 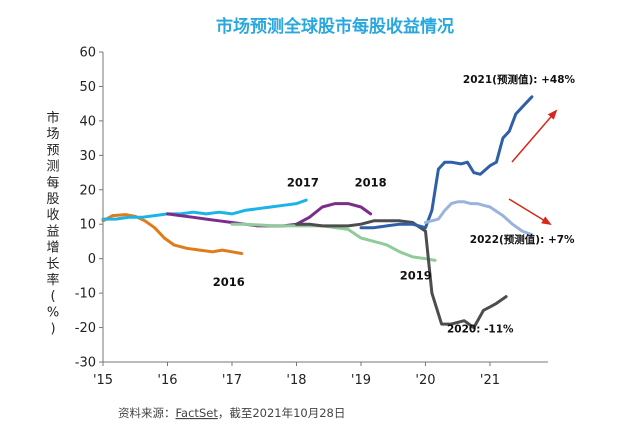 I want to click on series-annotation: 2018, so click(x=371, y=182).